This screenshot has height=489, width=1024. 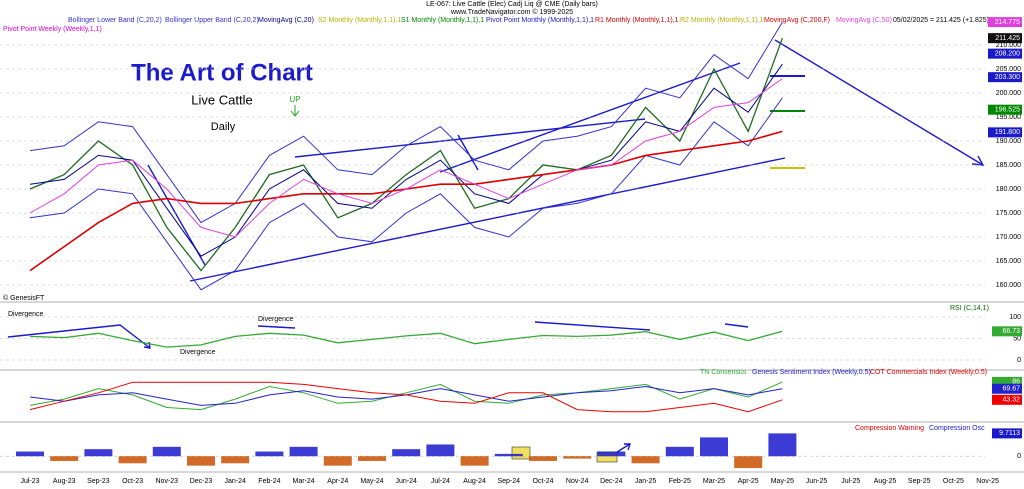 I want to click on y-tick-label: 195.000, so click(x=1008, y=117).